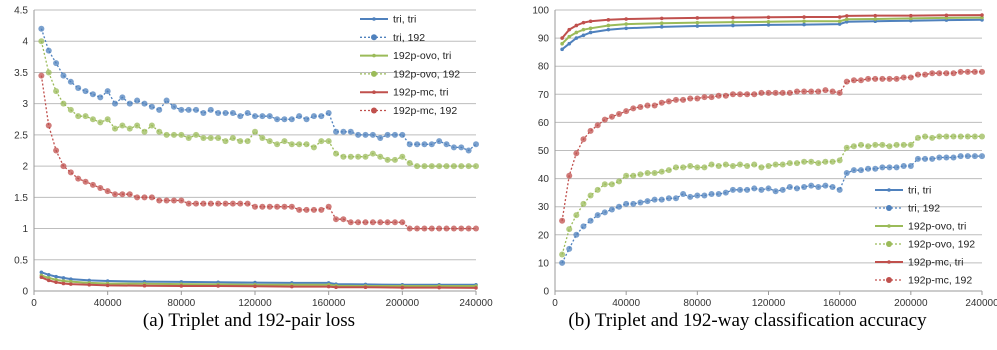 The width and height of the screenshot is (997, 350). Describe the element at coordinates (420, 93) in the screenshot. I see `legend-label: 192p-mc, tri` at that location.